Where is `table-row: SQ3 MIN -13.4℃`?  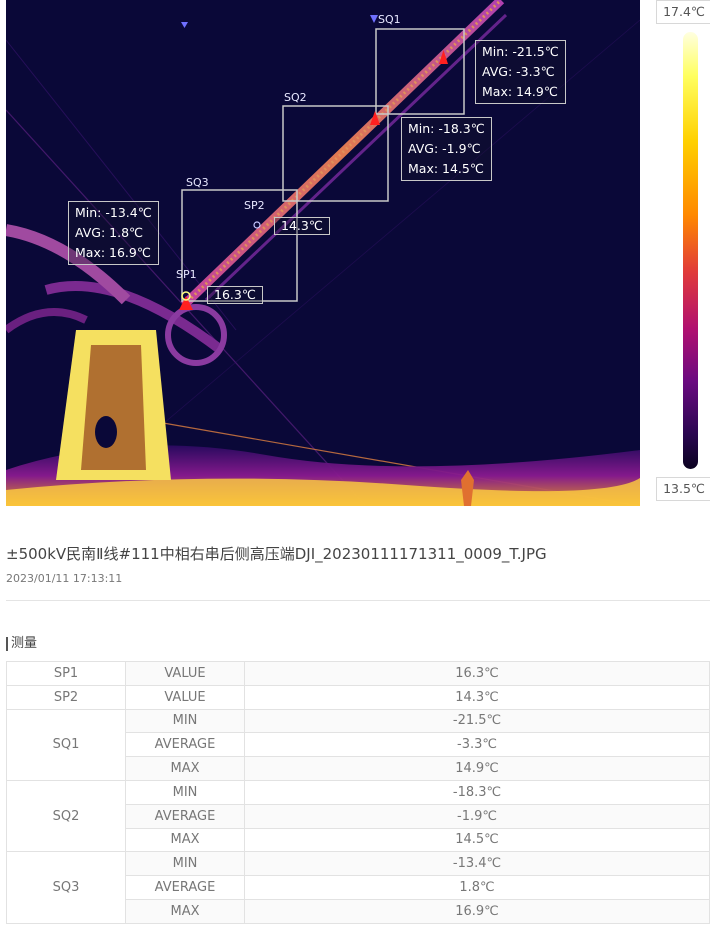
table-row: SQ3 MIN -13.4℃ is located at coordinates (358, 887).